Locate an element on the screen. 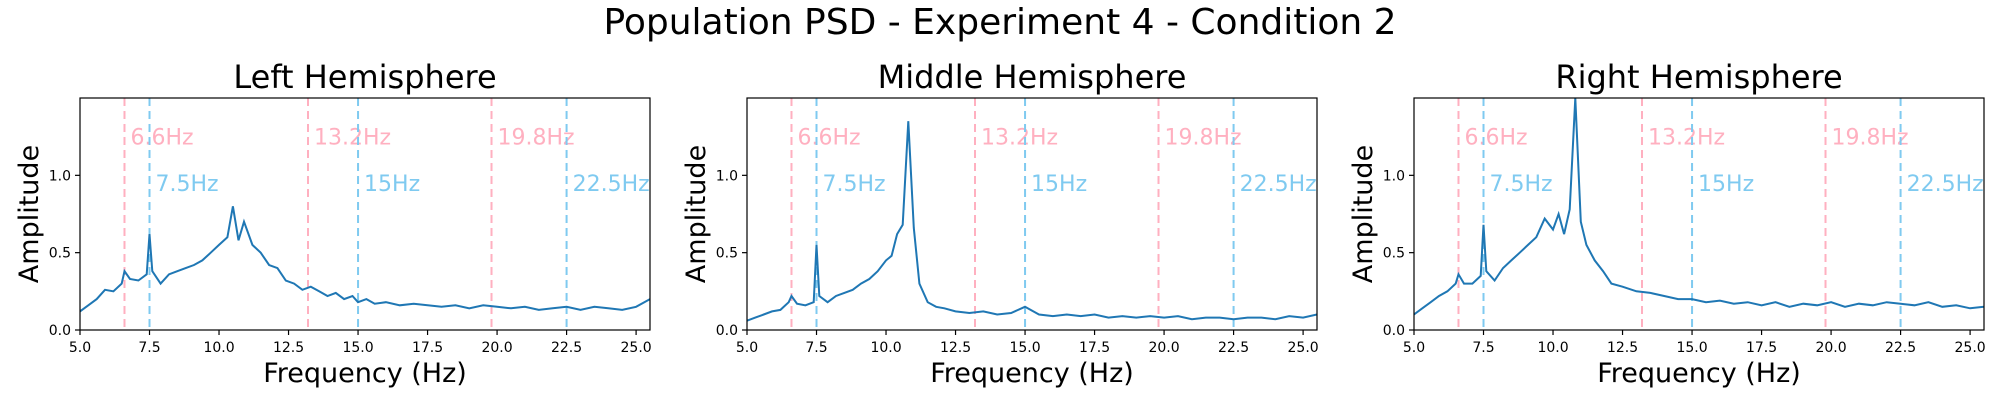  panel-title: Middle Hemisphere is located at coordinates (1032, 77).